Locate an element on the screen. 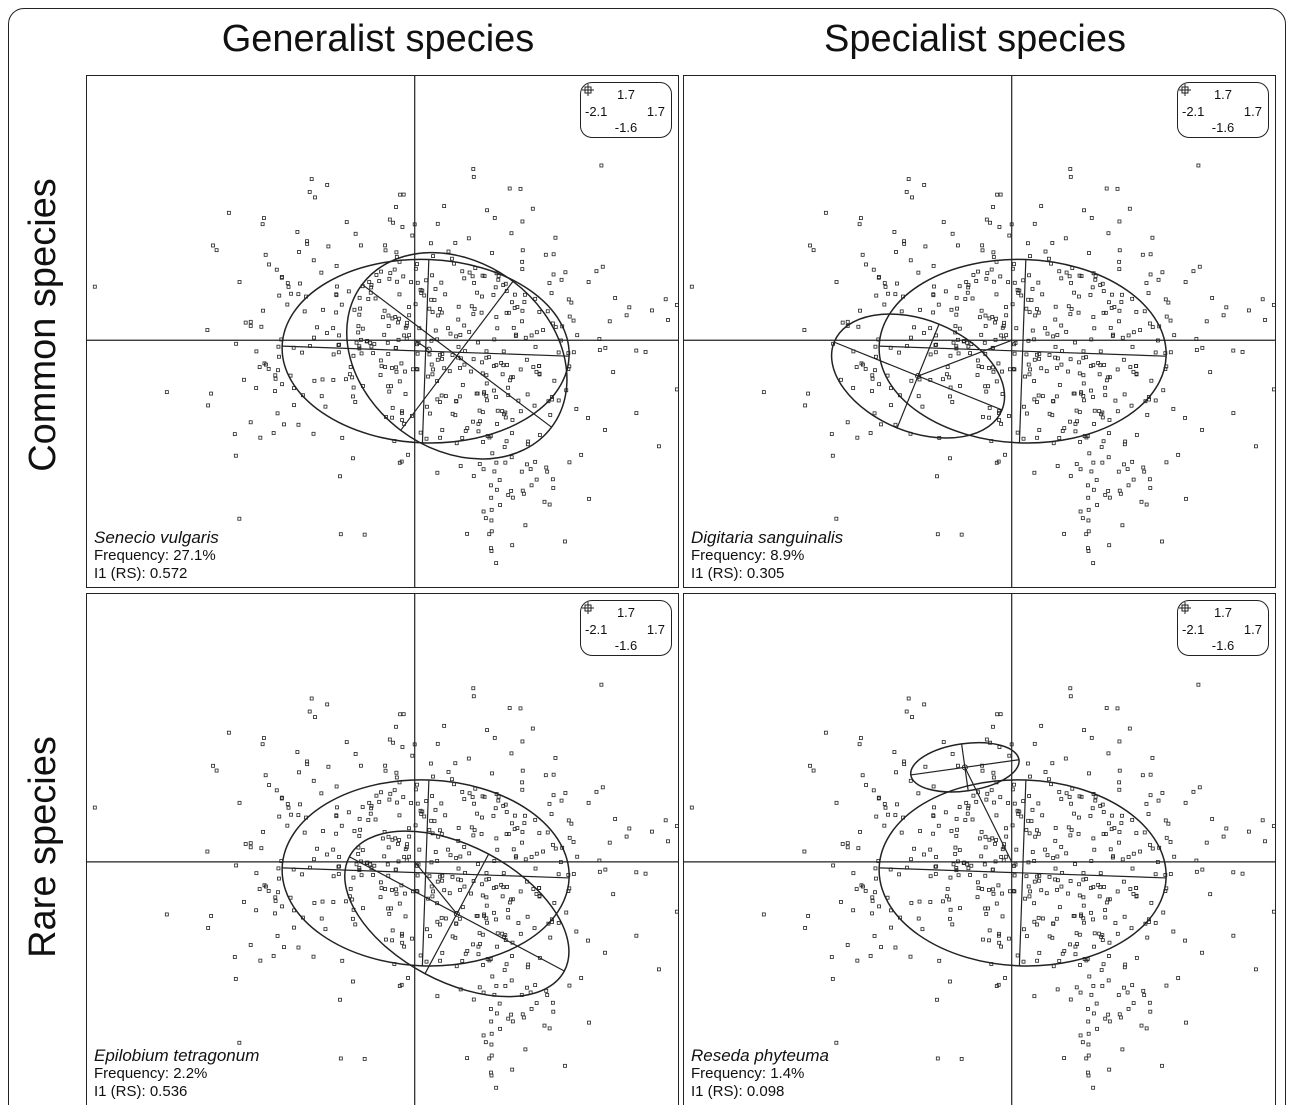 This screenshot has width=1293, height=1105. sites-ellipse-minor-axis is located at coordinates (1022, 351).